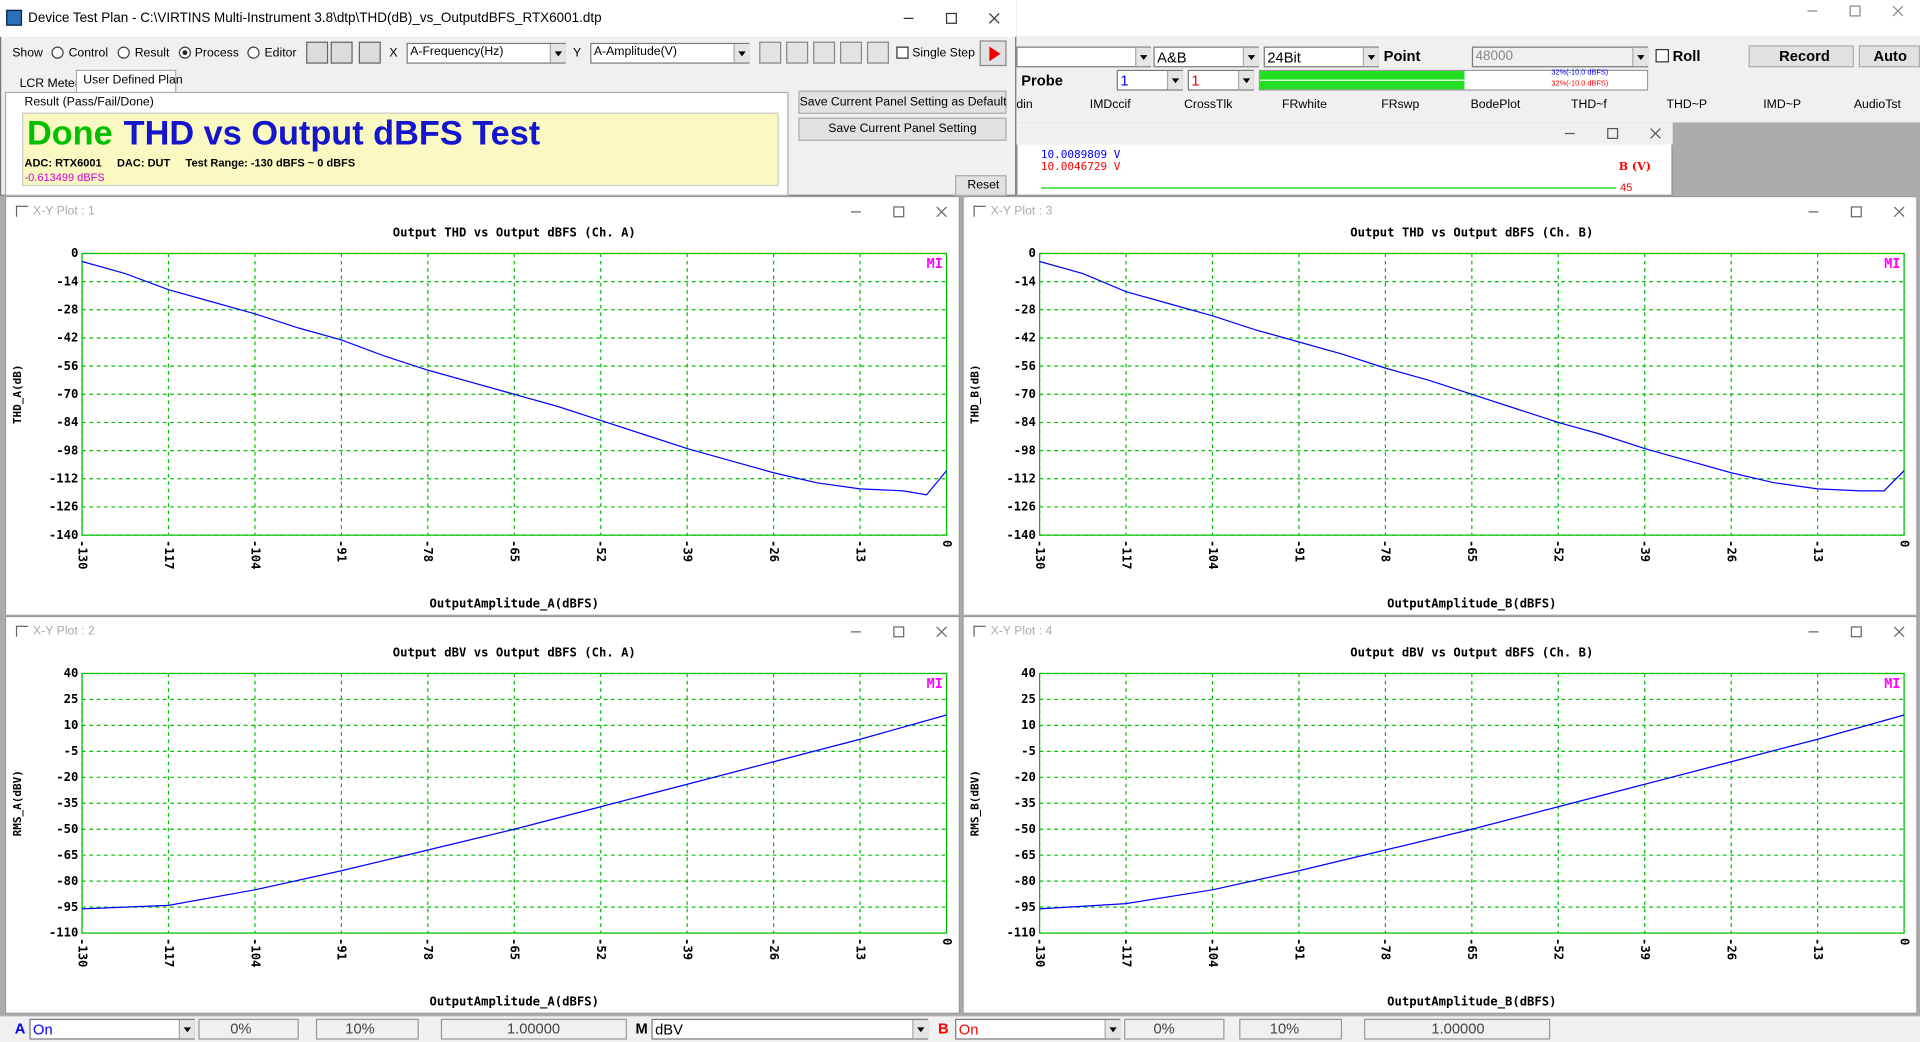  I want to click on panel-button: Save Current Panel Setting, so click(902, 129).